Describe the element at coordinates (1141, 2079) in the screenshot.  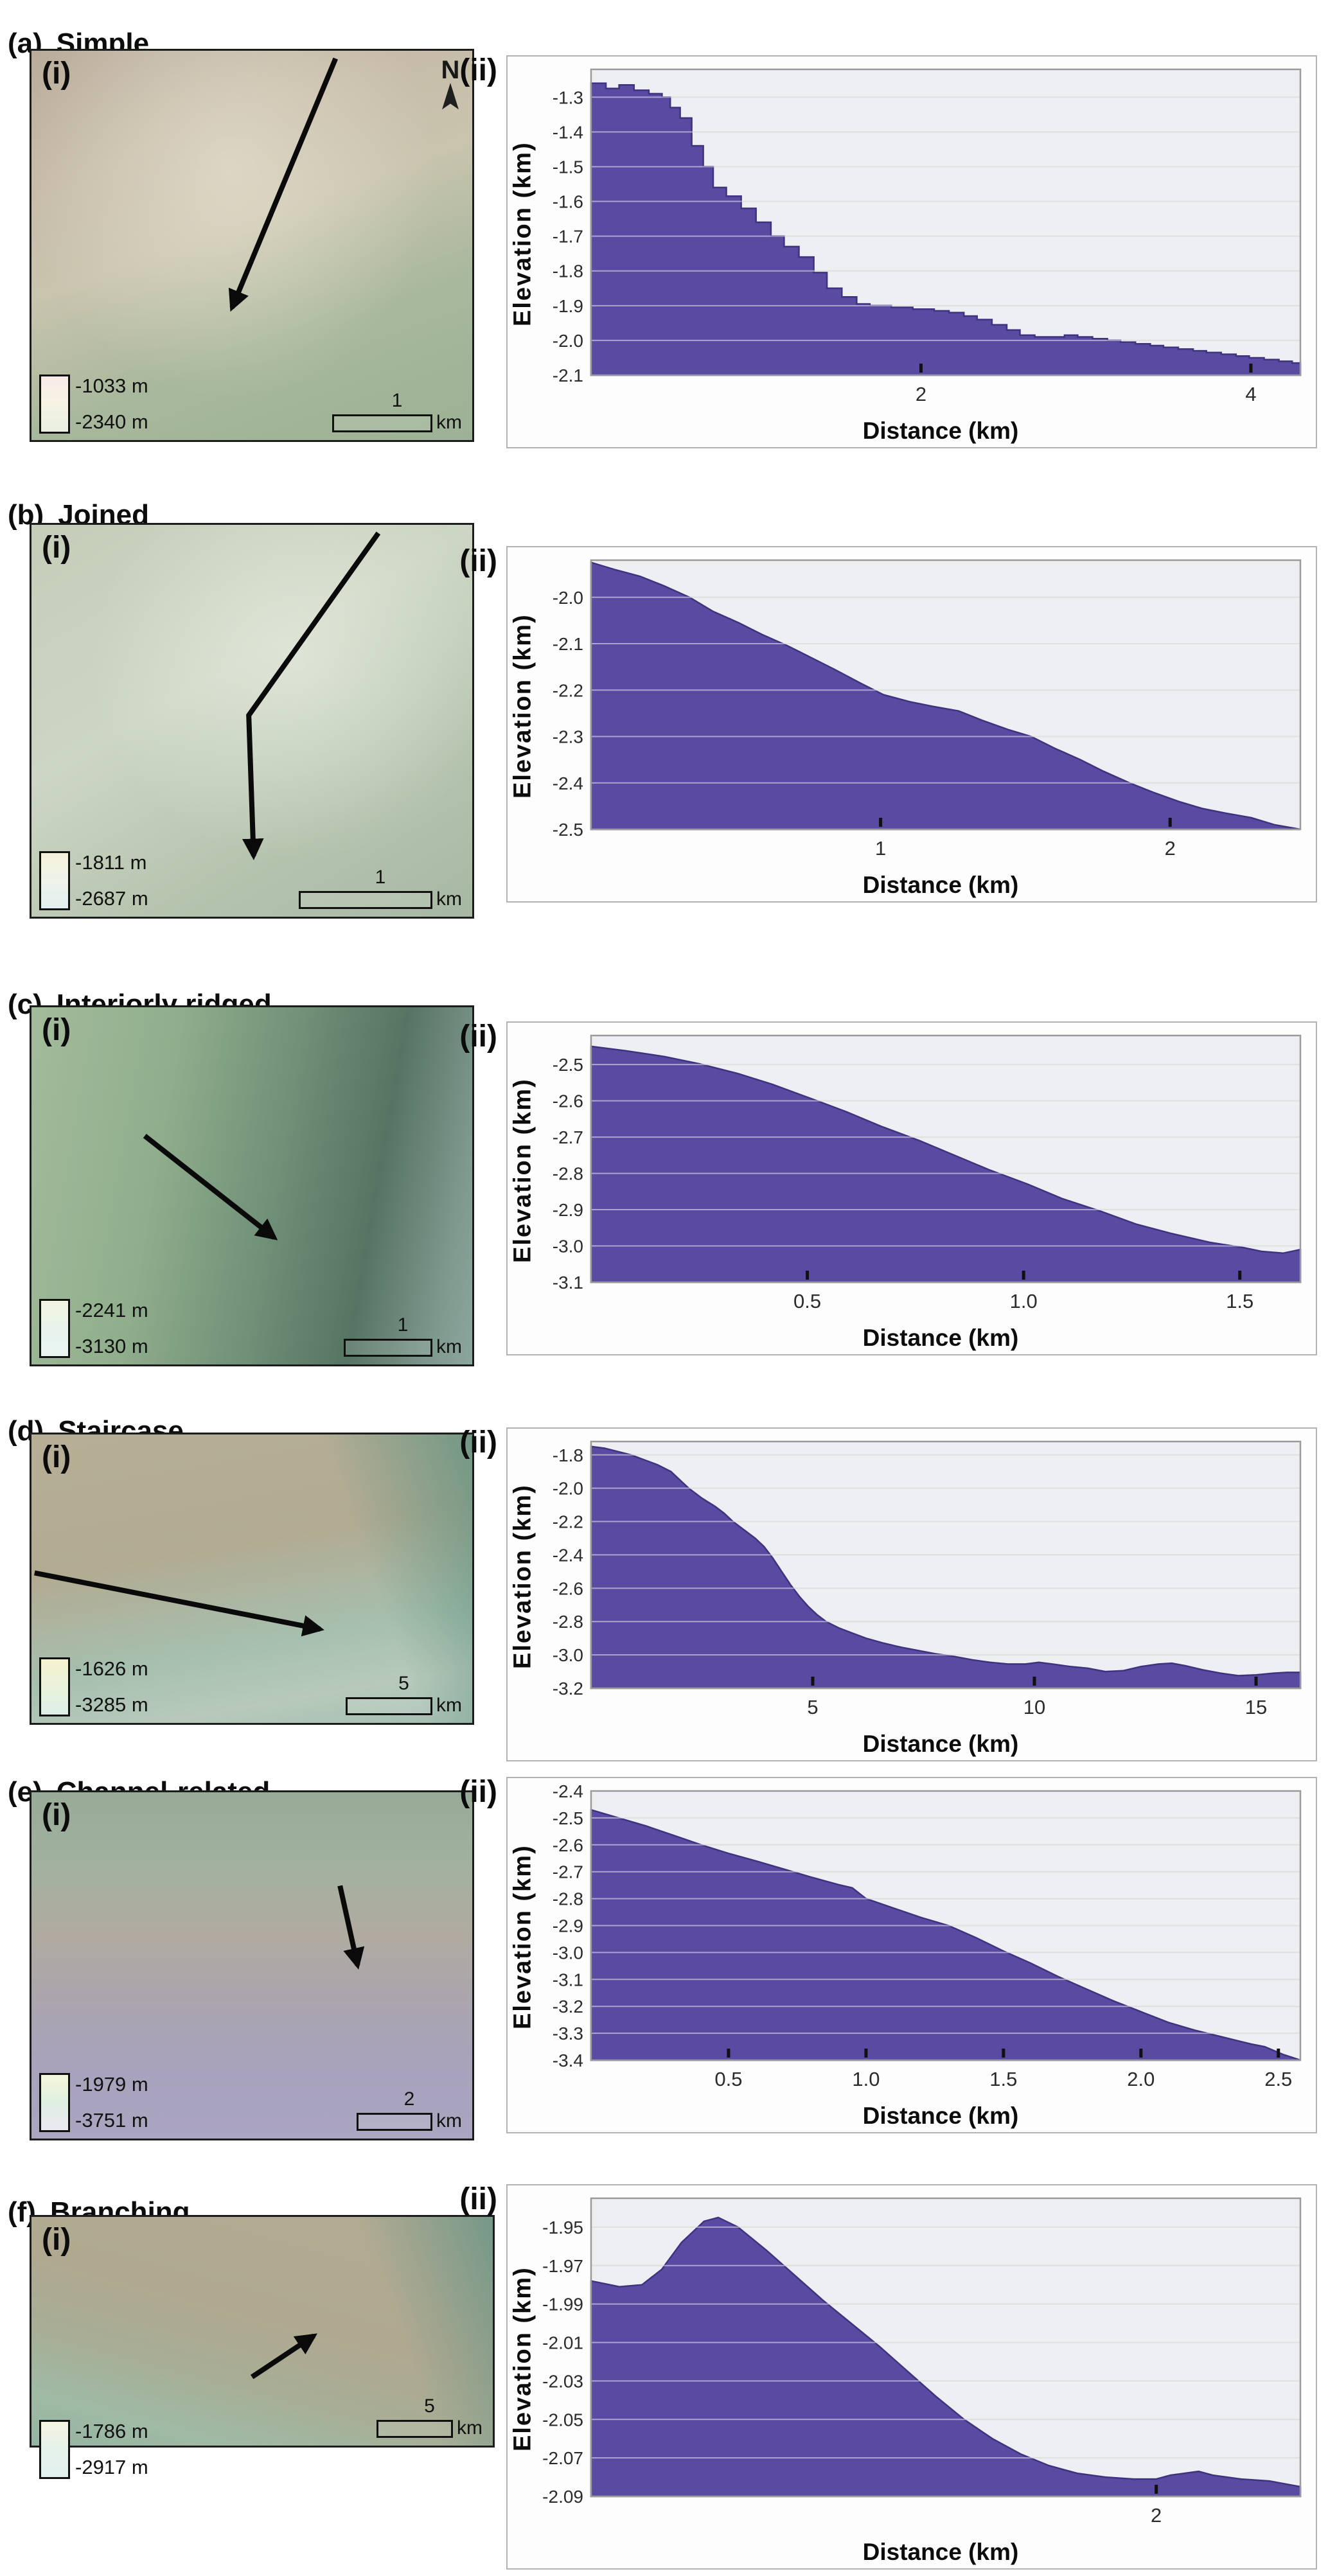
I see `svg-text: 2.0` at that location.